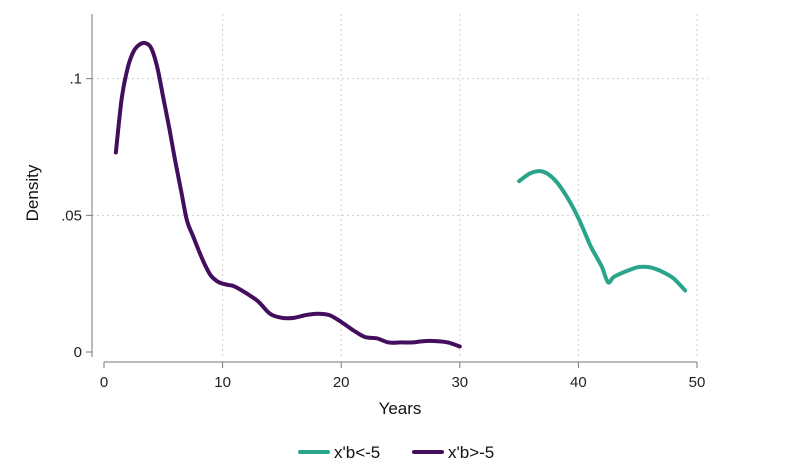 This screenshot has height=475, width=798. I want to click on x-tick-label: 10, so click(222, 382).